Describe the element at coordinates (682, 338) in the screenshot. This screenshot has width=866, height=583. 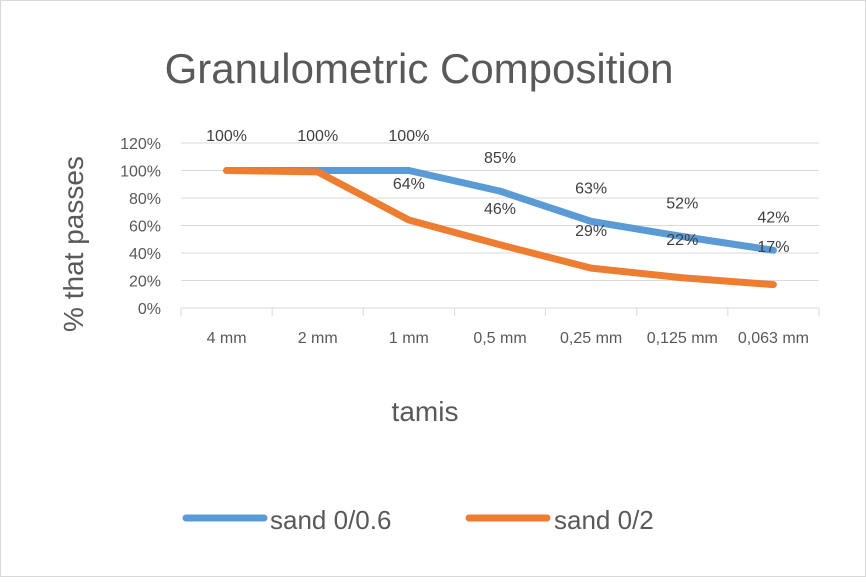
I see `x-tick-label: 0,125 mm` at that location.